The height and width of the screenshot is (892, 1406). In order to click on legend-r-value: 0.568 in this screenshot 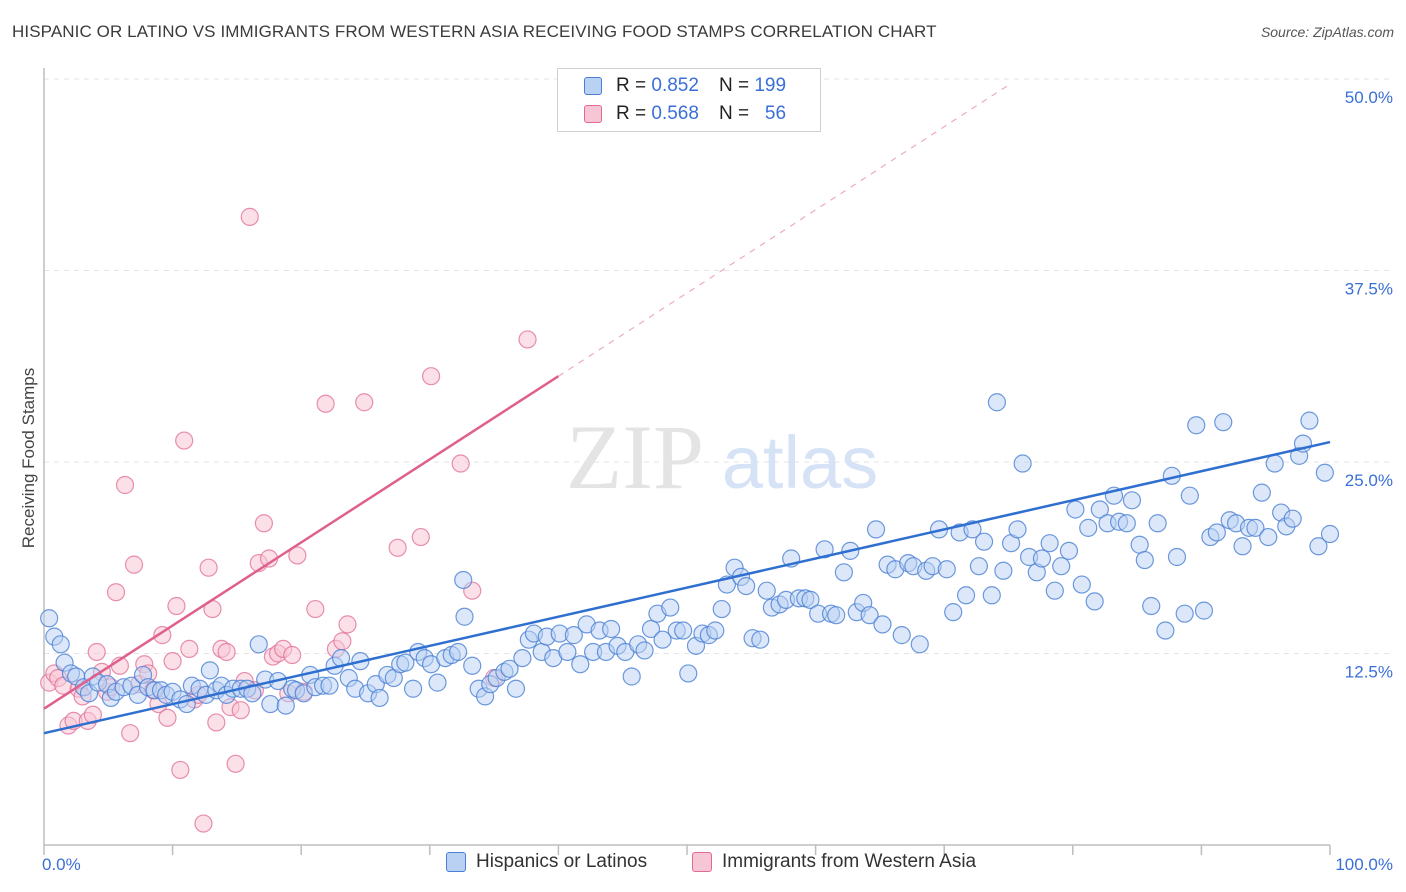, I will do `click(675, 113)`.